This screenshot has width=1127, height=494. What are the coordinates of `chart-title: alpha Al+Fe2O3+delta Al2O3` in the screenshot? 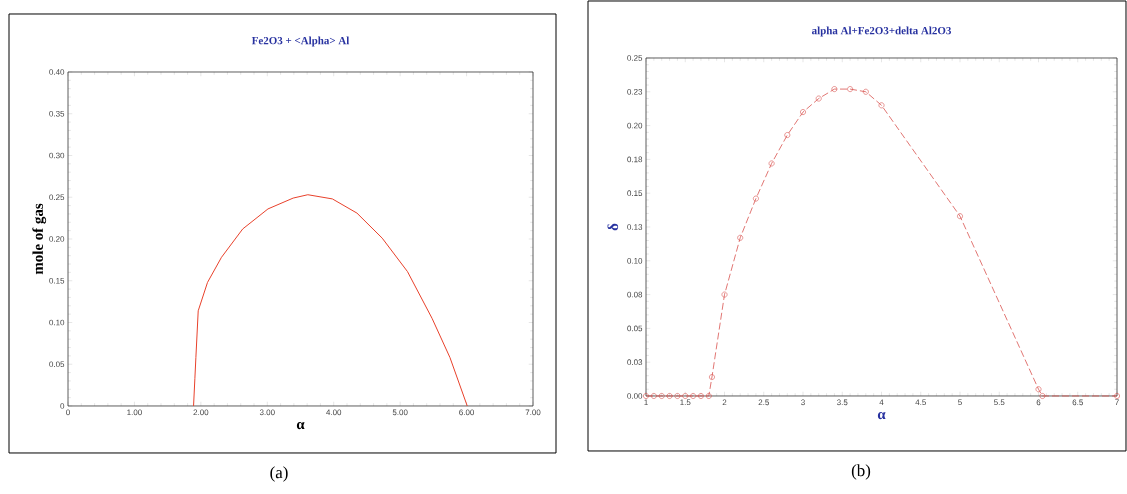 It's located at (882, 31).